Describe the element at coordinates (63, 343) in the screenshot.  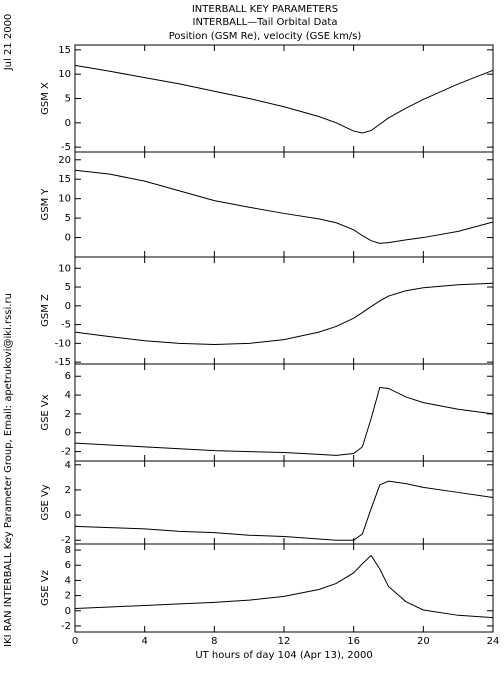
I see `y-tick-label: -10` at that location.